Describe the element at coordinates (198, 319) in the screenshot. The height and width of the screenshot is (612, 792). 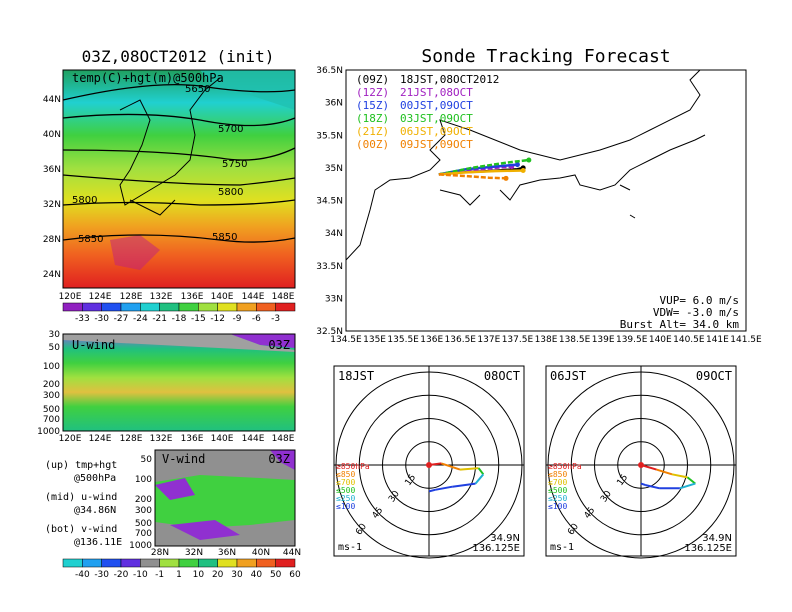
I see `colorbar-label: -15` at that location.